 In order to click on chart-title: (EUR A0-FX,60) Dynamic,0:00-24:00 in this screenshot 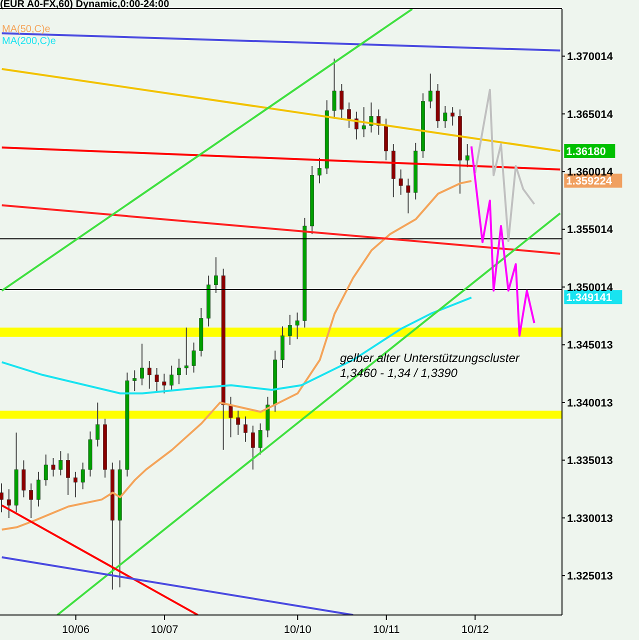, I will do `click(85, 5)`.